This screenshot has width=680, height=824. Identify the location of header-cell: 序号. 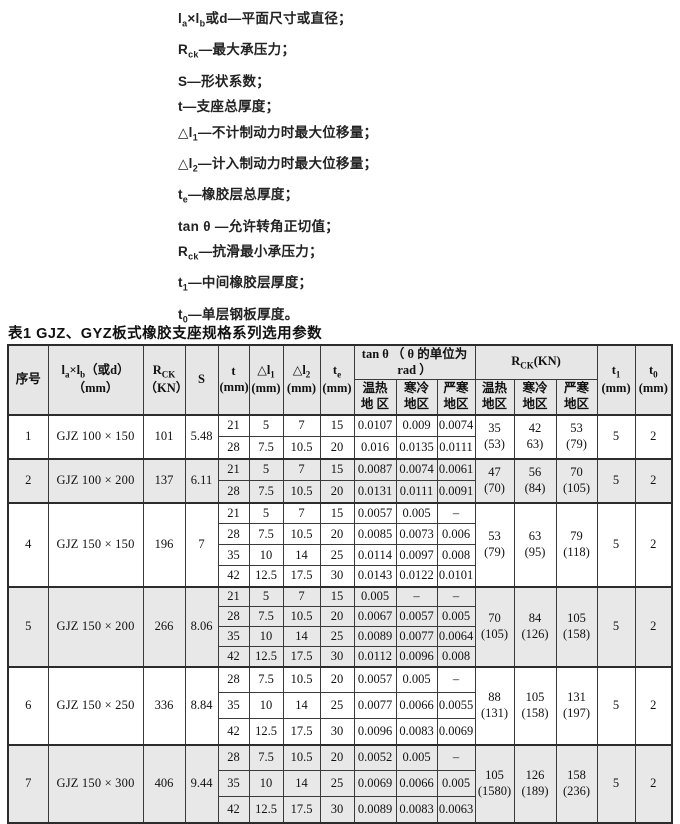
(28, 379).